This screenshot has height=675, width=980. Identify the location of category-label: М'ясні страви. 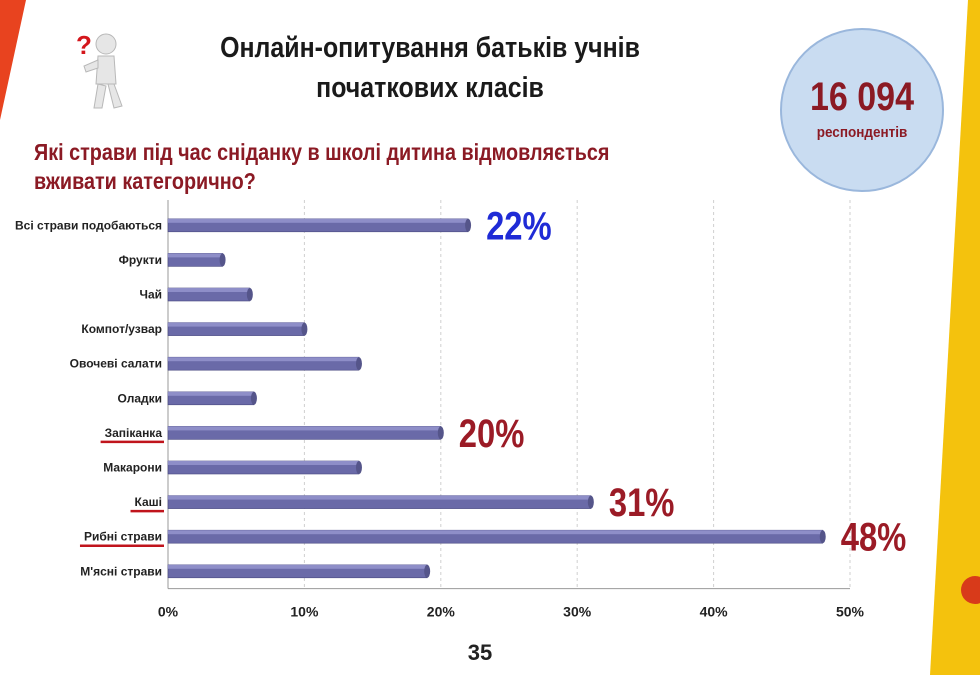
(121, 571).